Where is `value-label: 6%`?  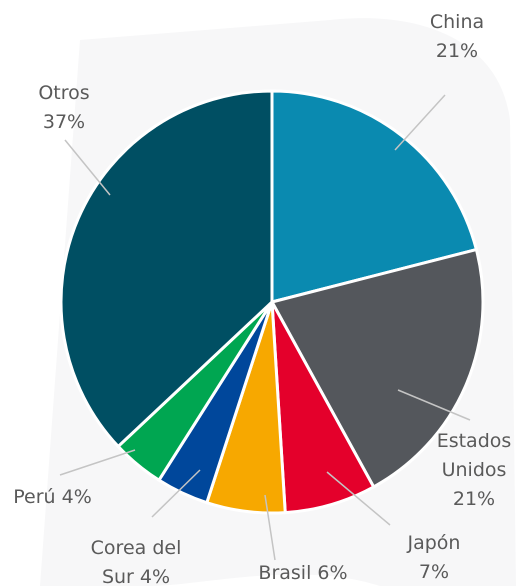 value-label: 6% is located at coordinates (332, 573).